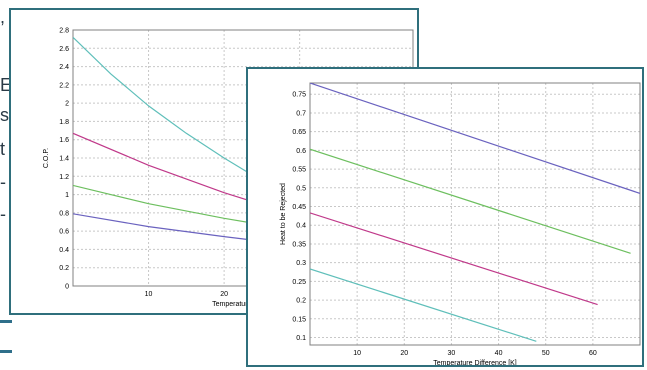  What do you see at coordinates (452, 353) in the screenshot?
I see `x-tick-label: 30` at bounding box center [452, 353].